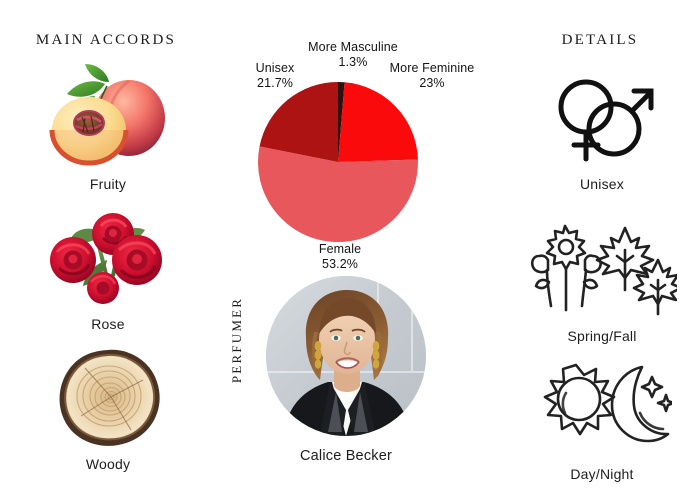 Image resolution: width=700 pixels, height=500 pixels. What do you see at coordinates (275, 83) in the screenshot?
I see `pie-label-value: 21.7%` at bounding box center [275, 83].